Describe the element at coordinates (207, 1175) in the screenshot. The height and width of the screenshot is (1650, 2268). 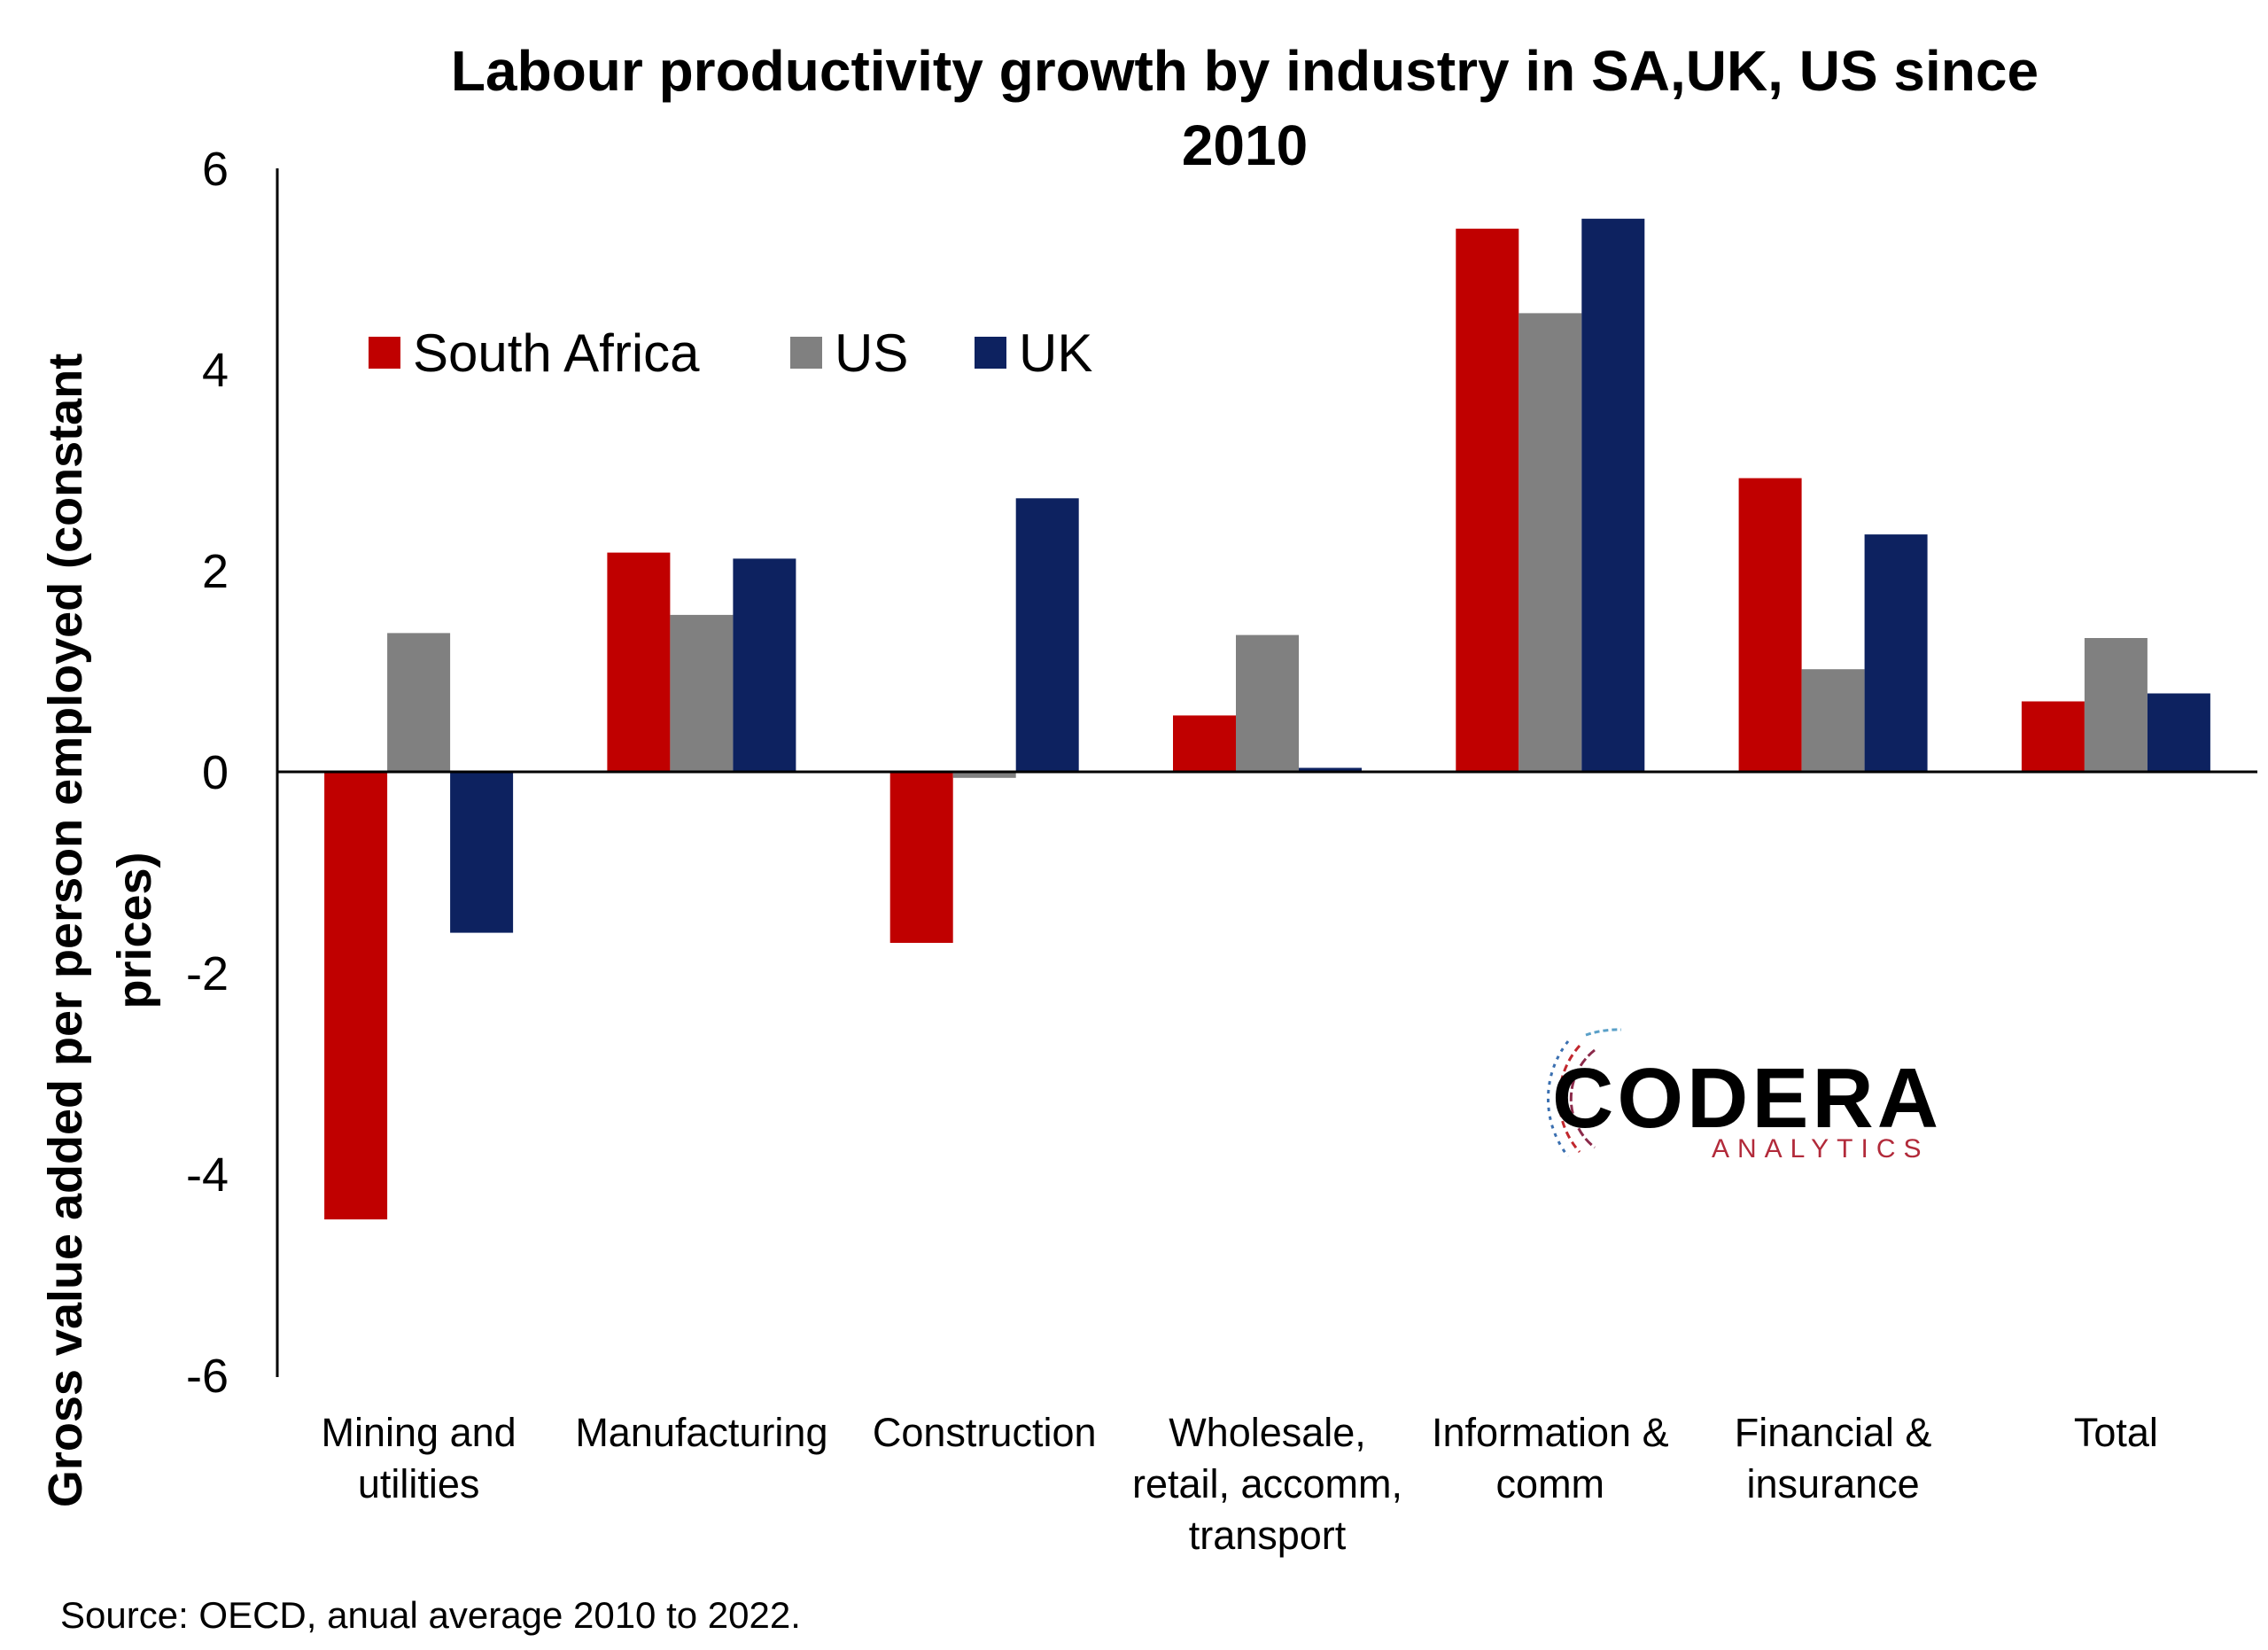
I see `y-tick-label: -4` at that location.